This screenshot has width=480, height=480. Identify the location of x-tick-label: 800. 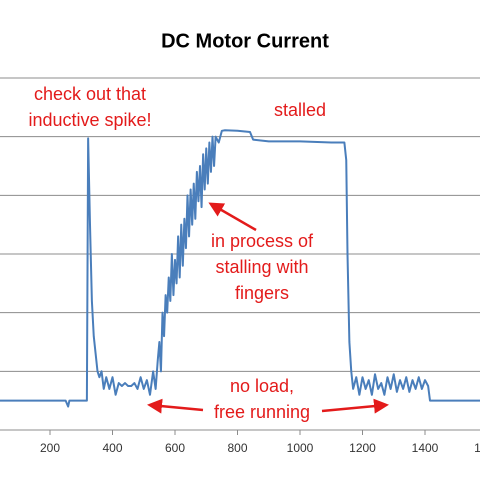
(237, 448).